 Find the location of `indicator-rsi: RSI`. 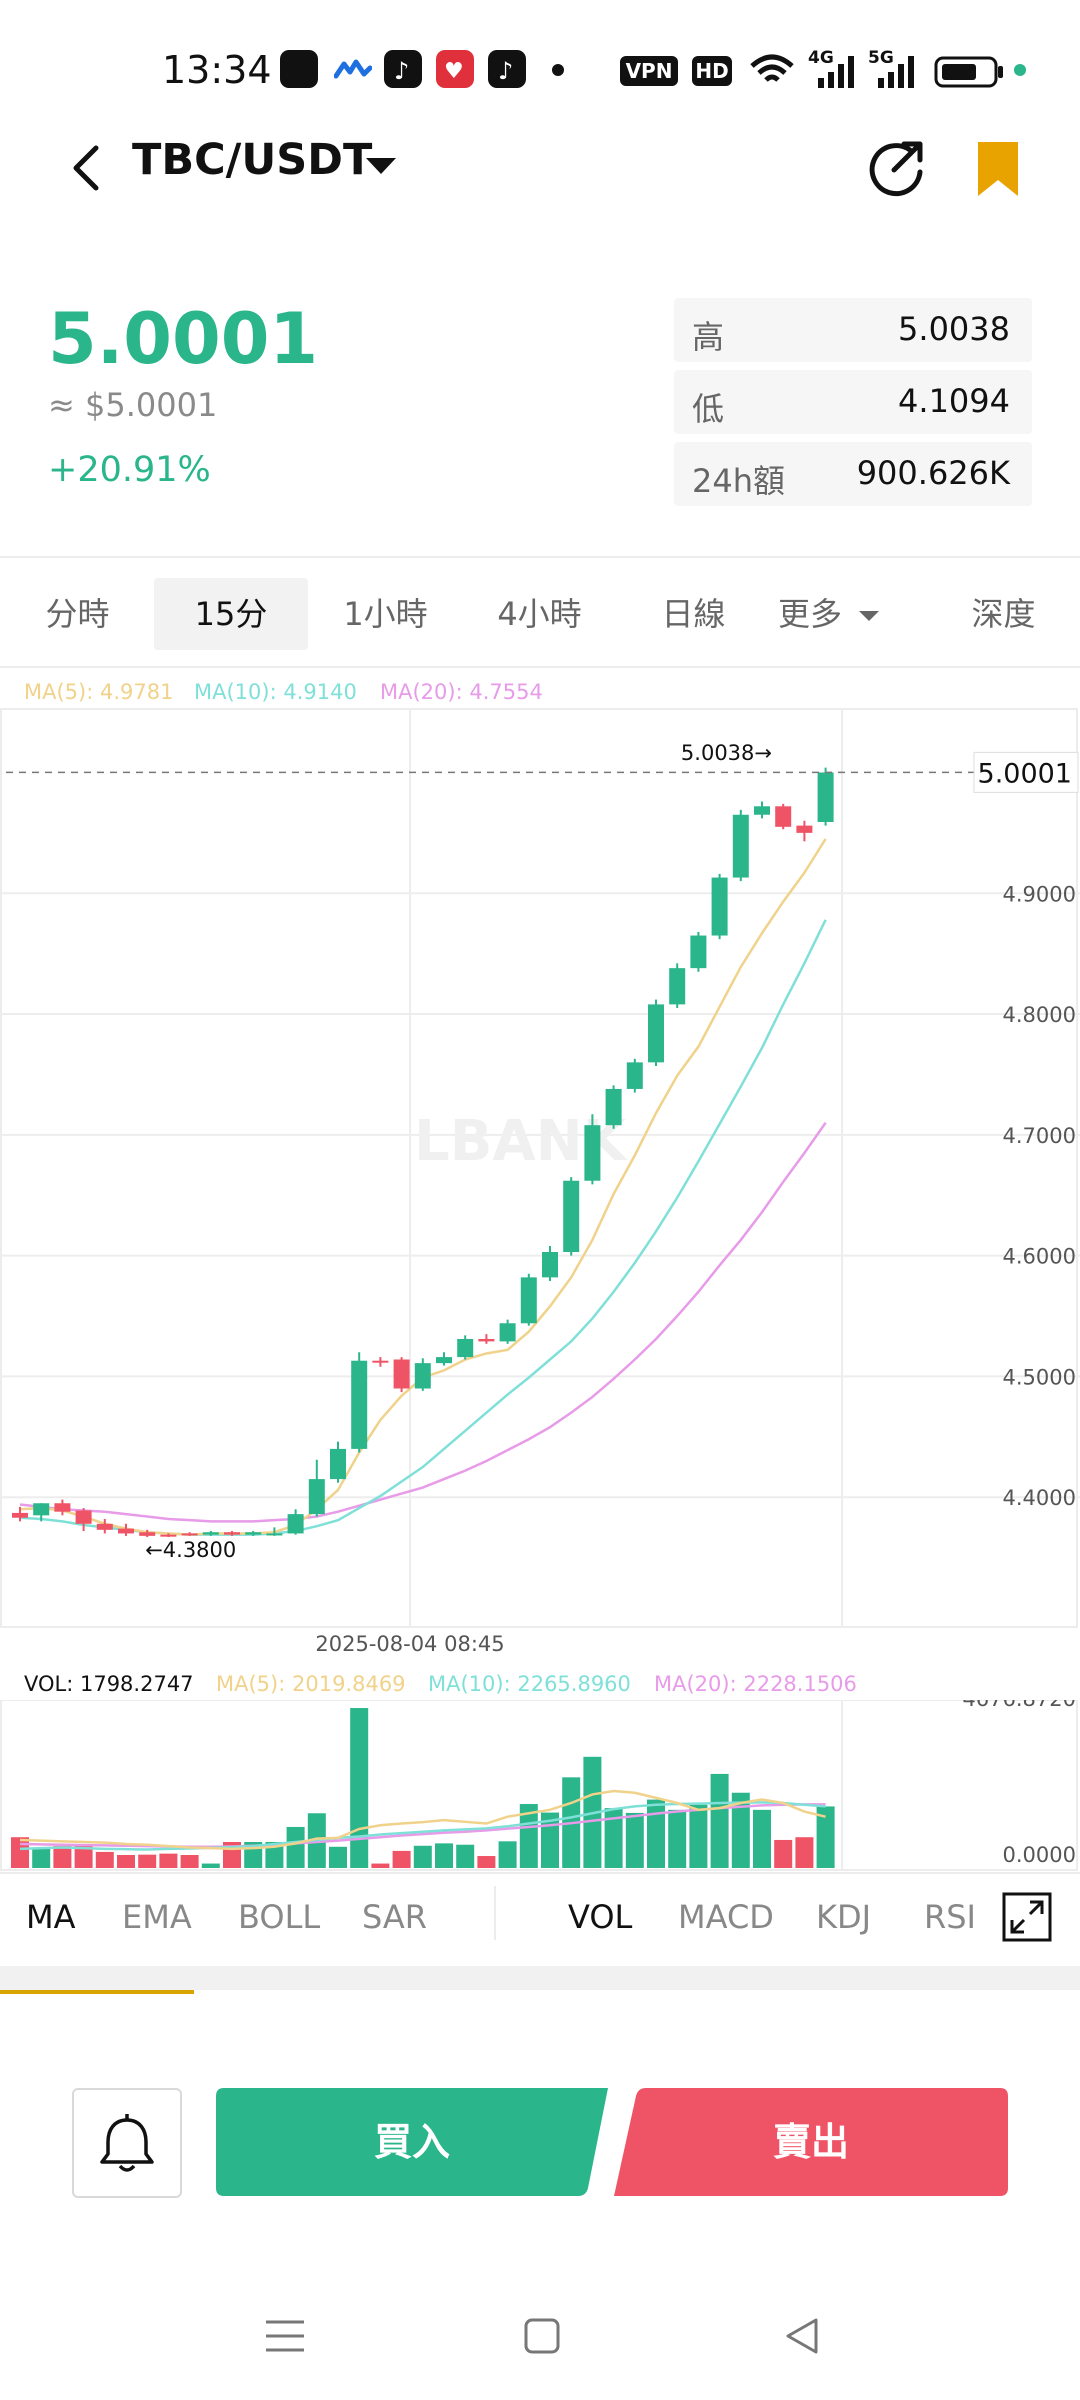

indicator-rsi: RSI is located at coordinates (950, 1917).